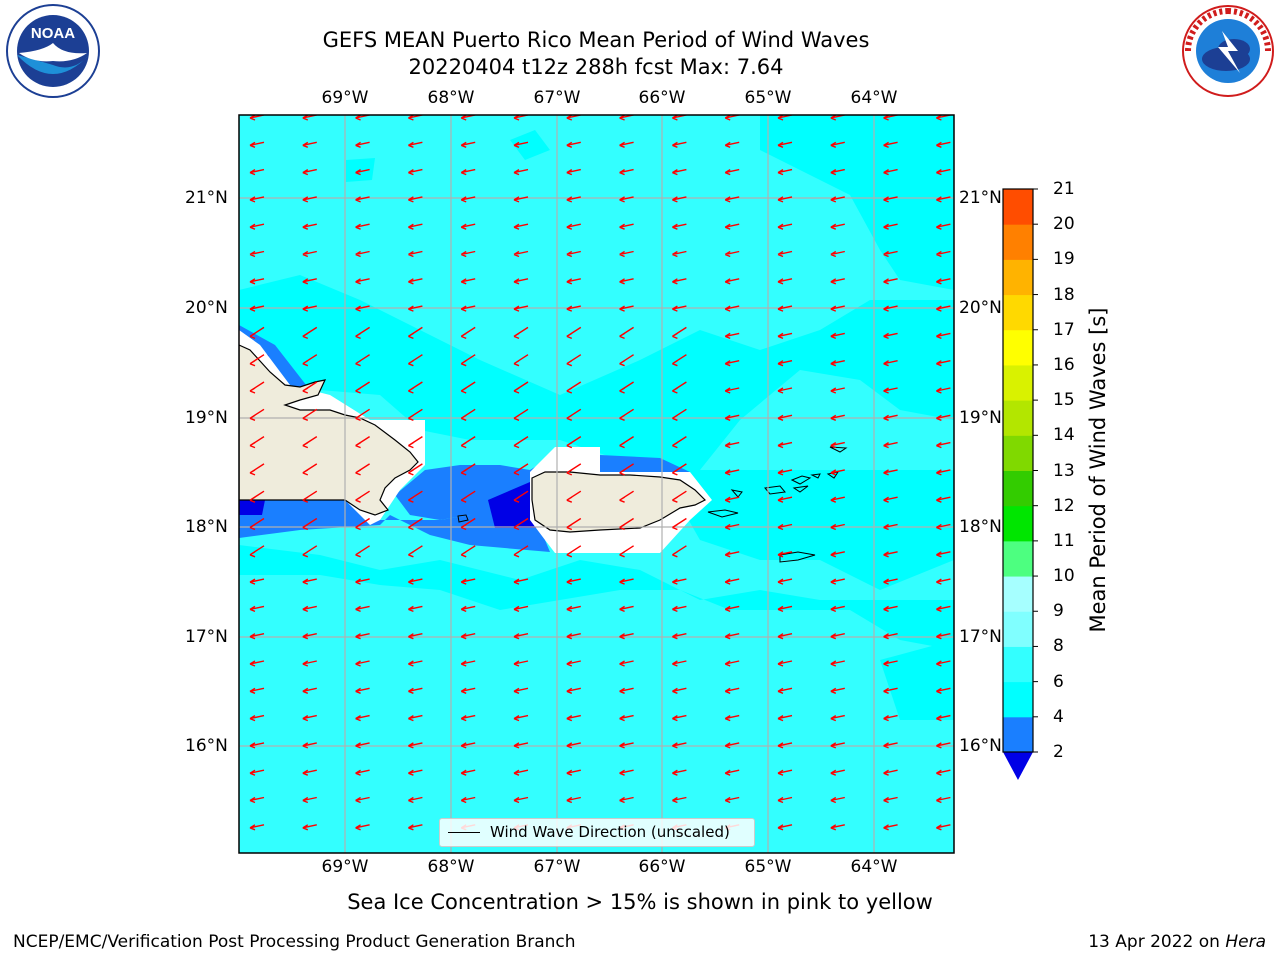 The image size is (1280, 960). Describe the element at coordinates (206, 418) in the screenshot. I see `lat-label-left: 19°N` at that location.